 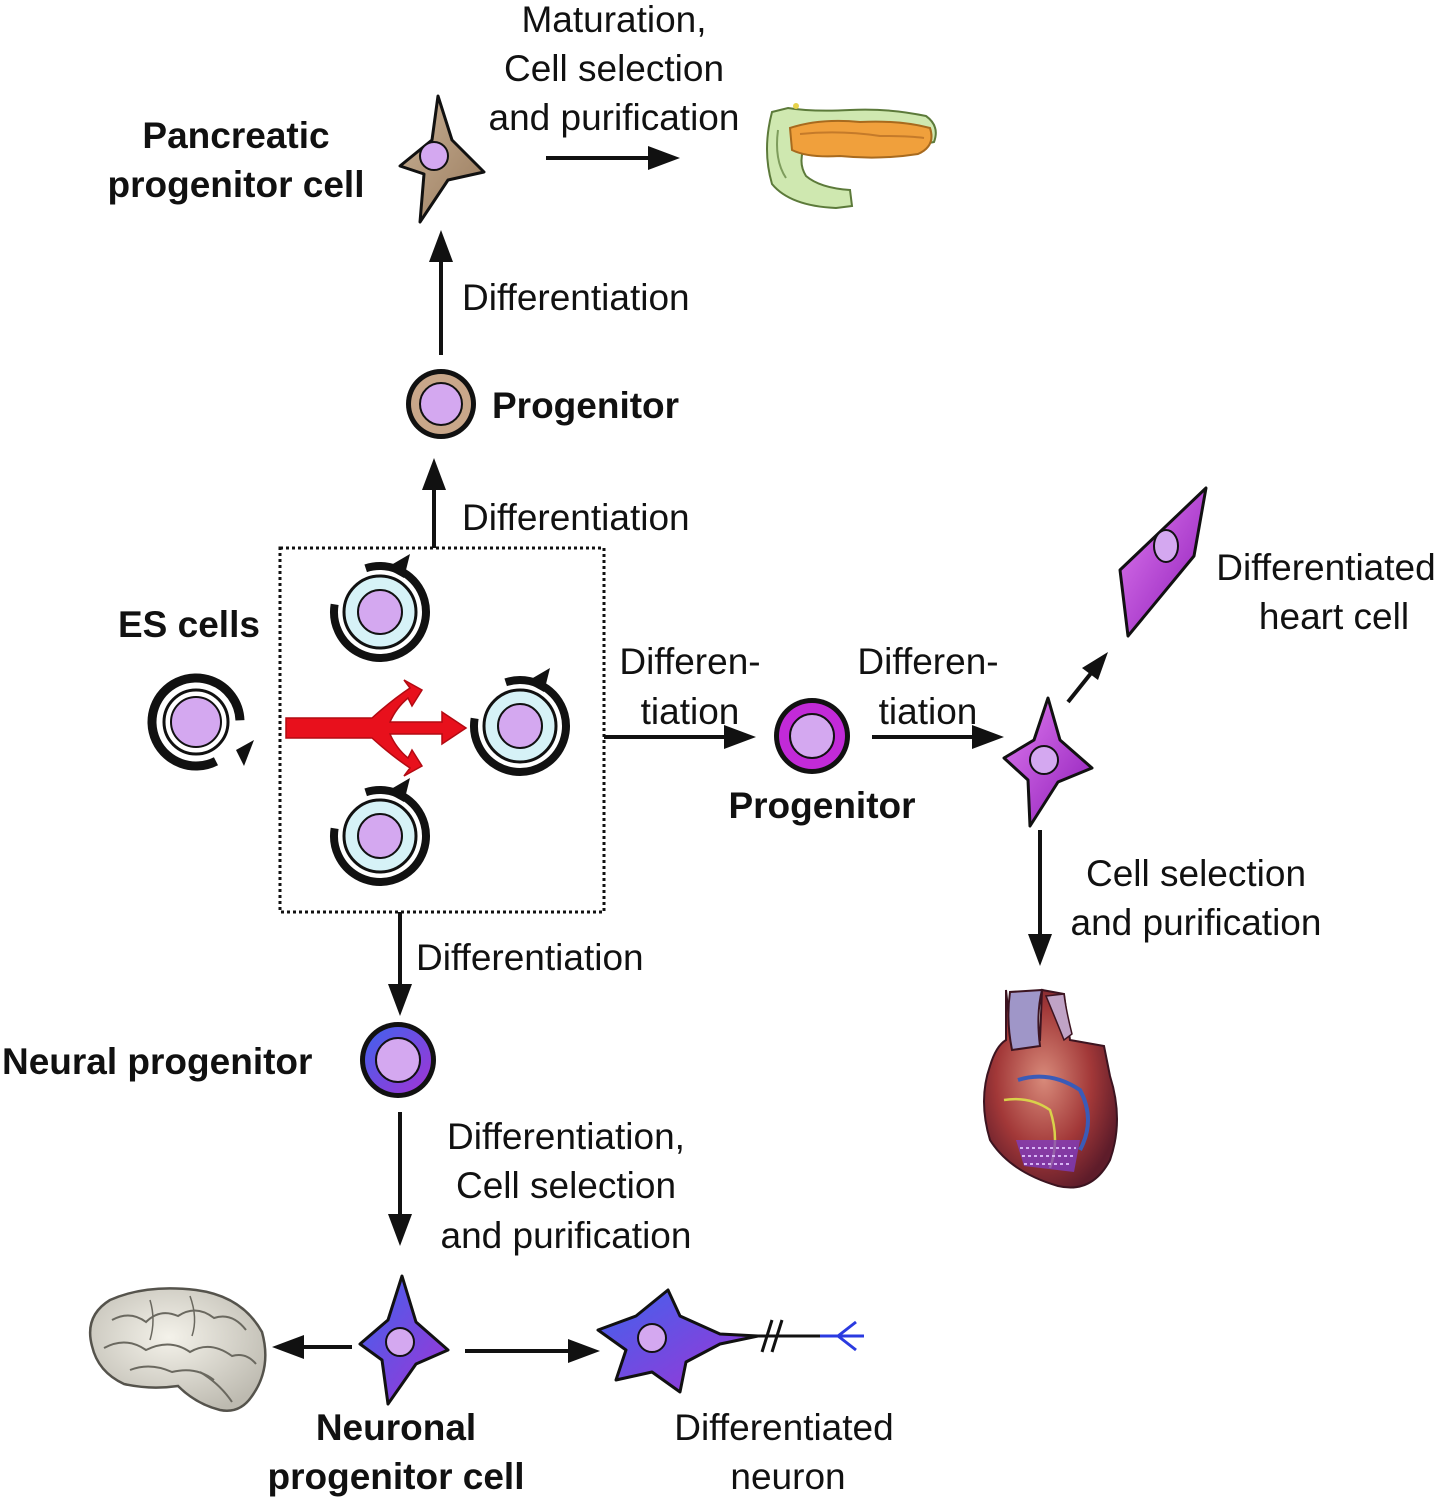 What do you see at coordinates (441, 404) in the screenshot?
I see `progenitor-top-cell` at bounding box center [441, 404].